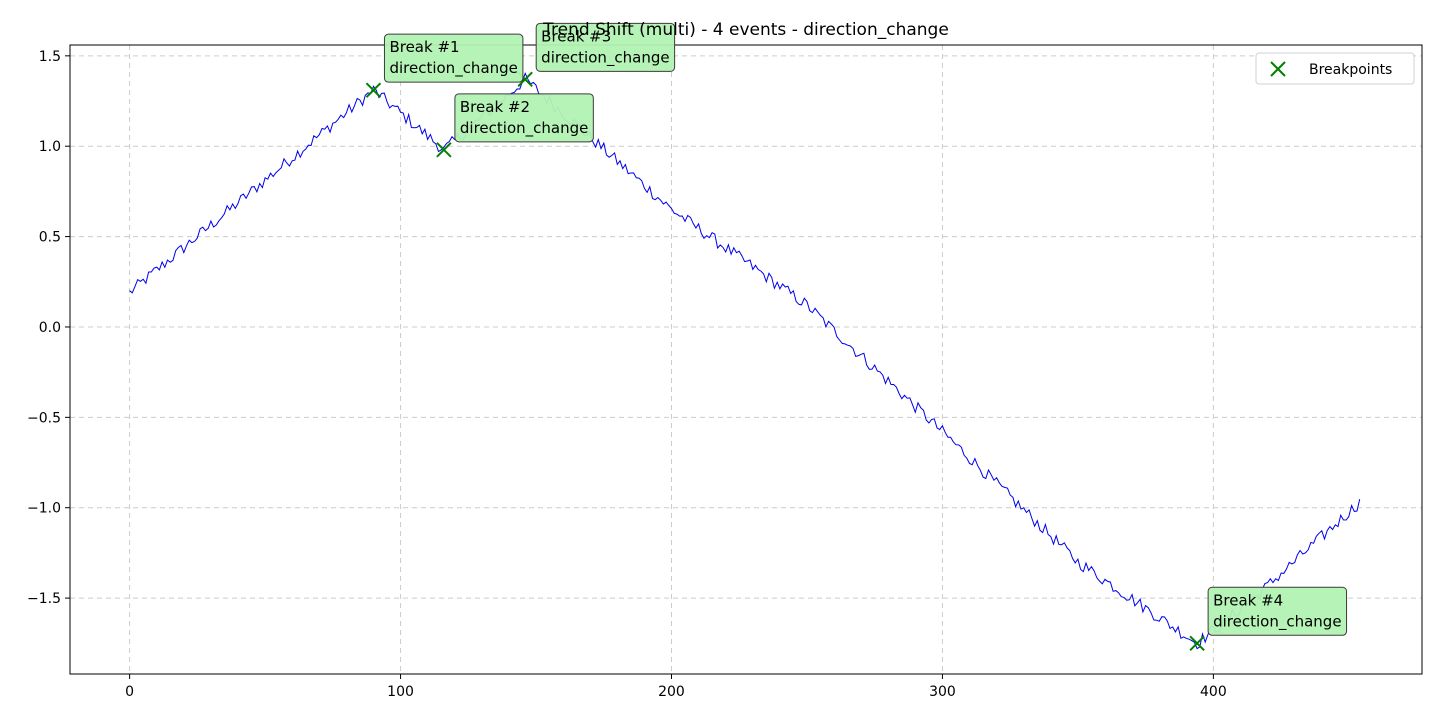  I want to click on breakpoint-annotation: Break #1 direction_change, so click(453, 58).